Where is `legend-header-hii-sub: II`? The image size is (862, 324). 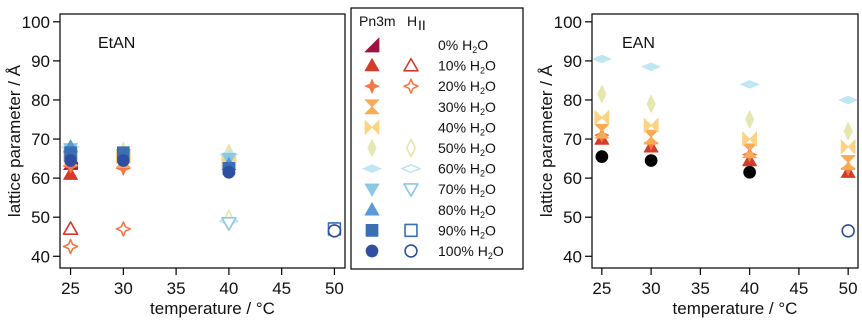 legend-header-hii-sub: II is located at coordinates (422, 25).